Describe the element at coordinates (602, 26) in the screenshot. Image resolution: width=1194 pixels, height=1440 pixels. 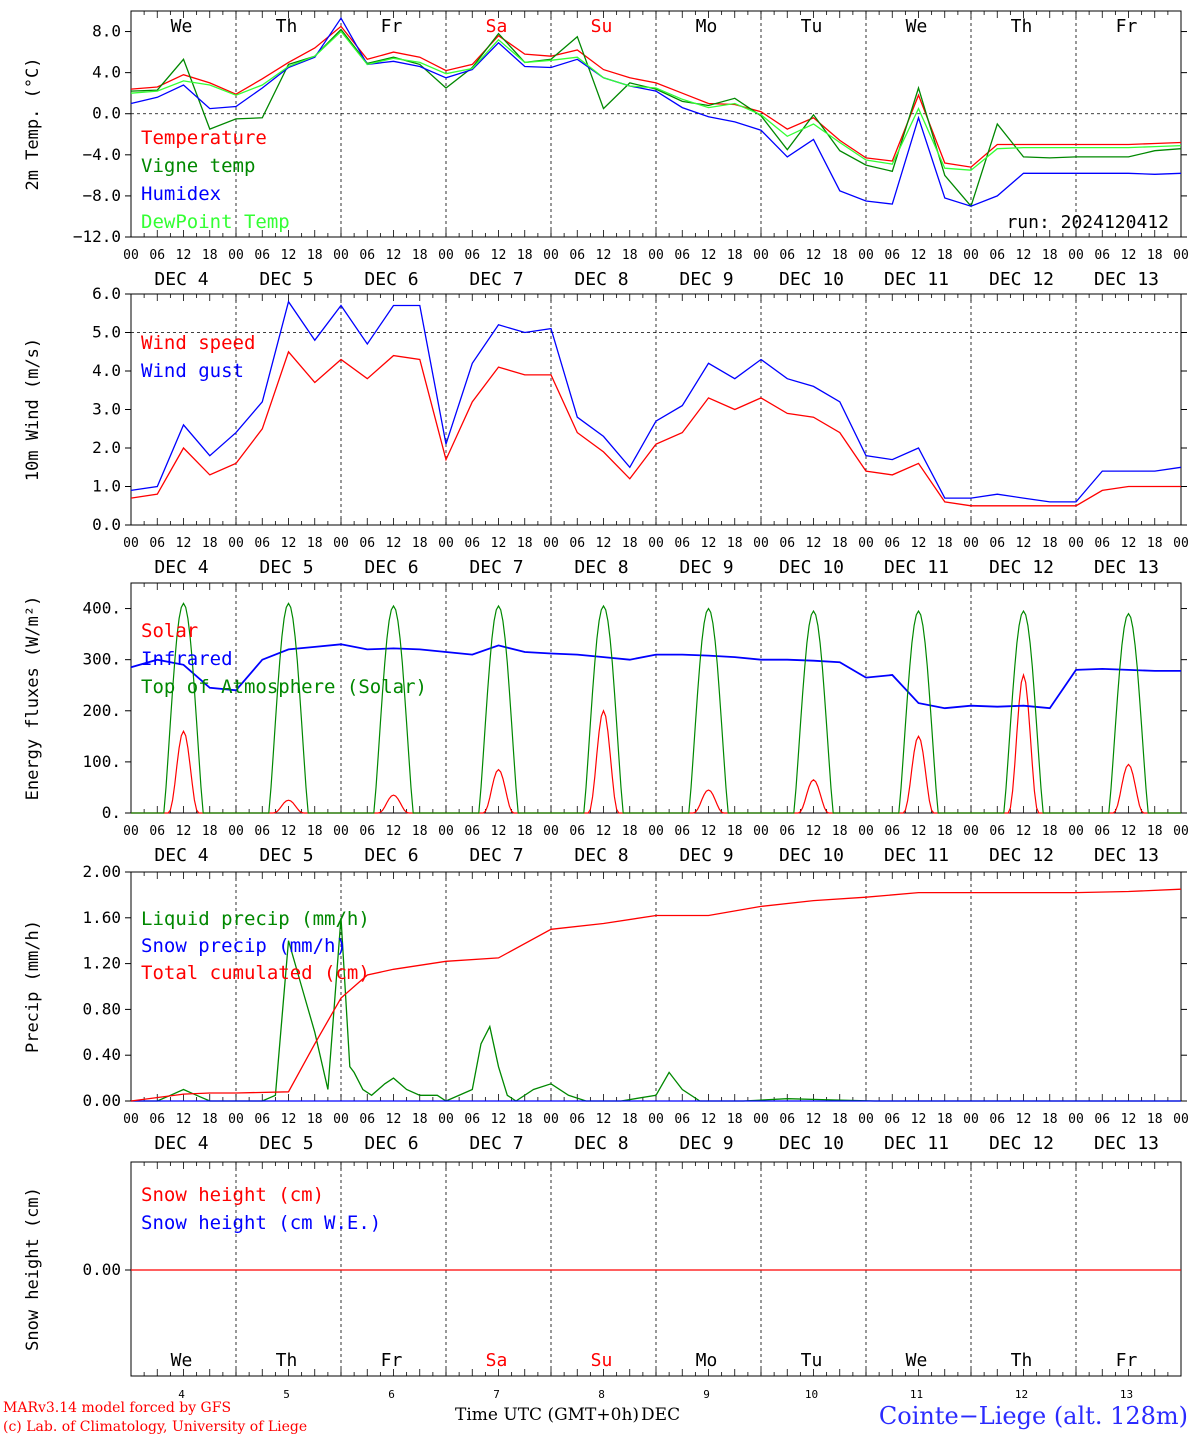
I see `weekday-label-top: Su` at that location.